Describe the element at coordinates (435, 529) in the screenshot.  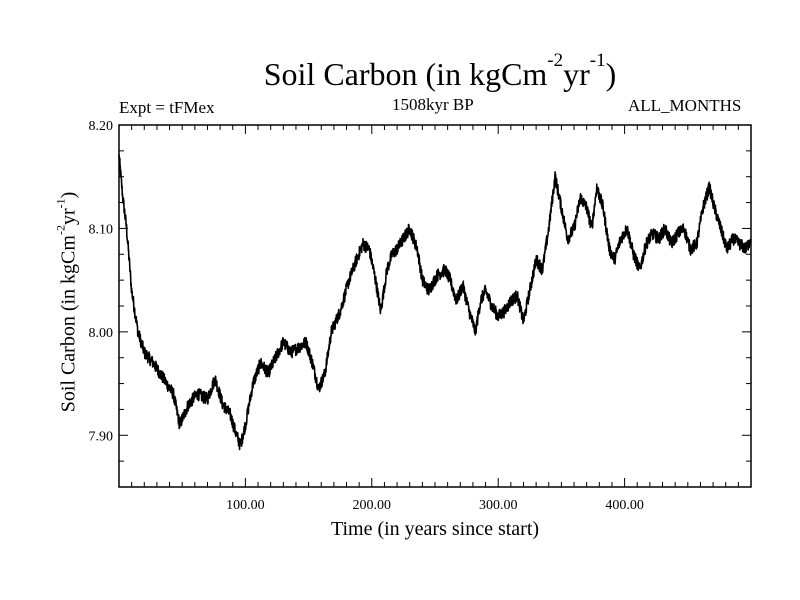
I see `x-axis-label: Time (in years since start)` at that location.